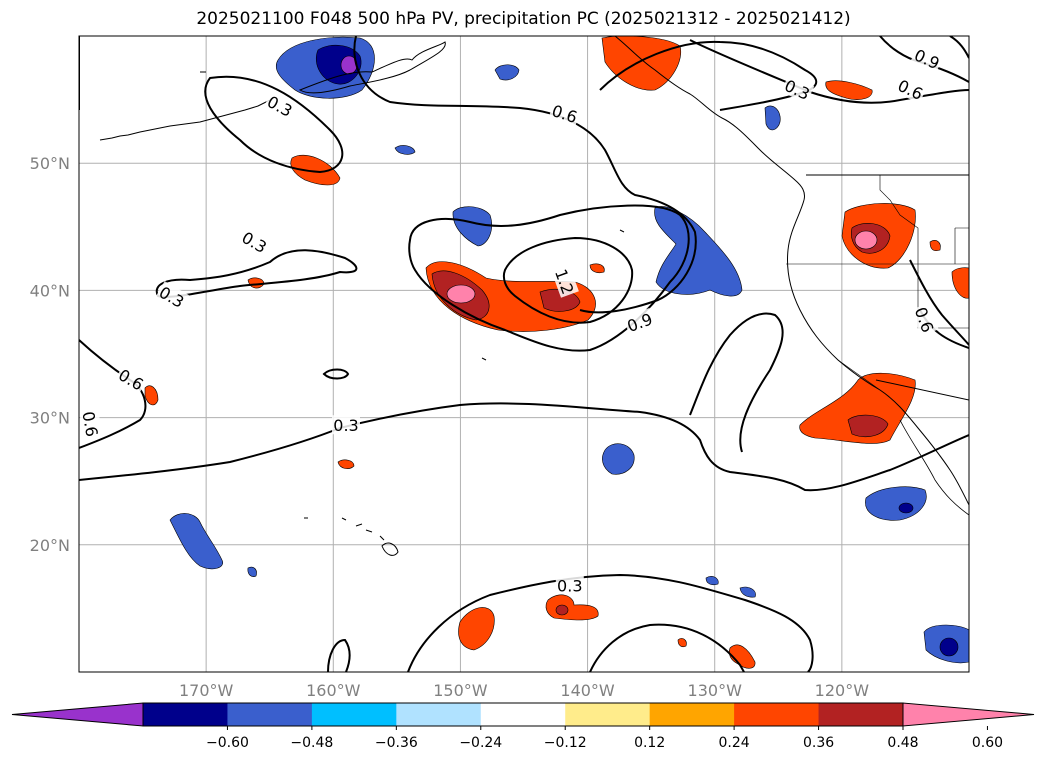 The height and width of the screenshot is (765, 1047). Describe the element at coordinates (649, 743) in the screenshot. I see `colorbar-tick-label: 0.12` at that location.